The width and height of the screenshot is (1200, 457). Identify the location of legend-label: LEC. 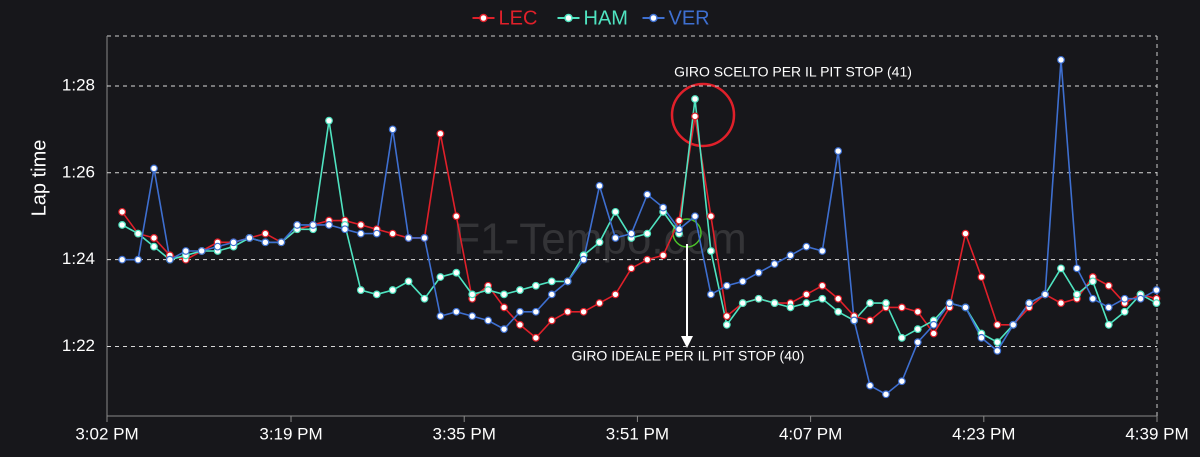
(518, 18).